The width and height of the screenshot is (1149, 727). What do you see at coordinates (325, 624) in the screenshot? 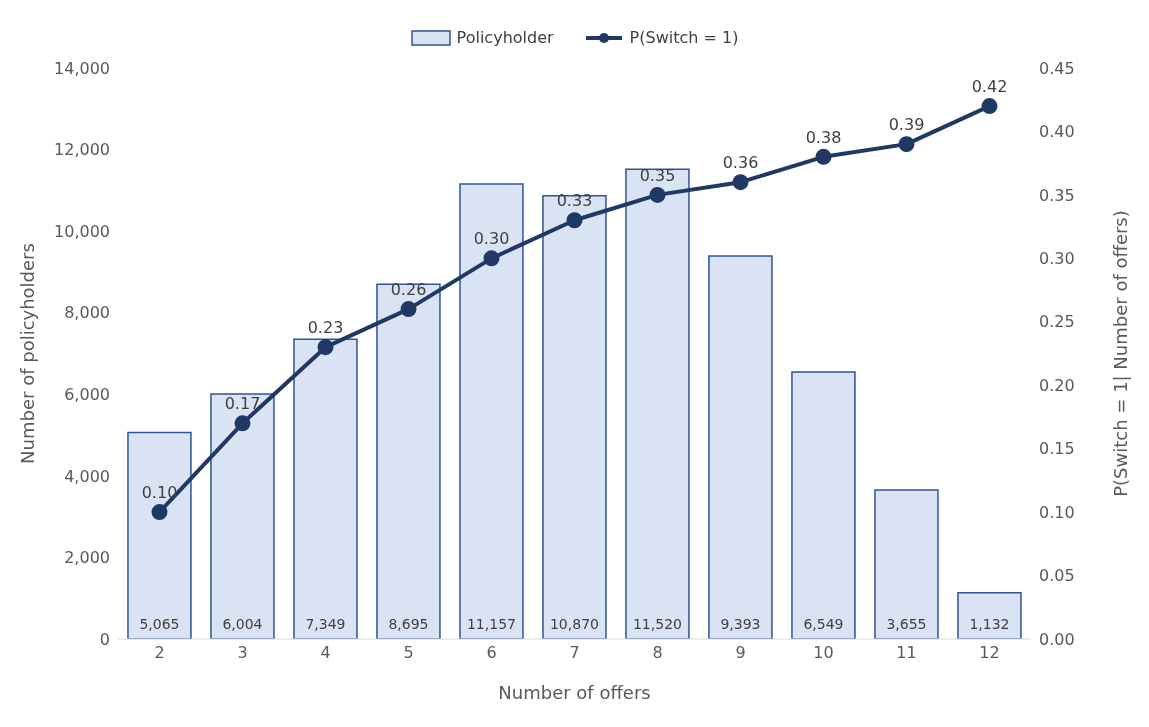
I see `data-label: 7,349` at bounding box center [325, 624].